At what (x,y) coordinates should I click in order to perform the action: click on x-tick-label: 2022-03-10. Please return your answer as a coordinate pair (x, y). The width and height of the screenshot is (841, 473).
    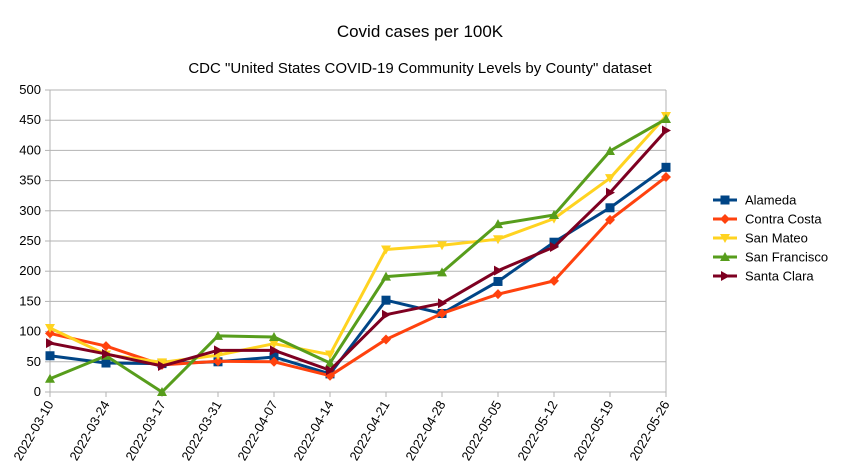
    Looking at the image, I should click on (33, 430).